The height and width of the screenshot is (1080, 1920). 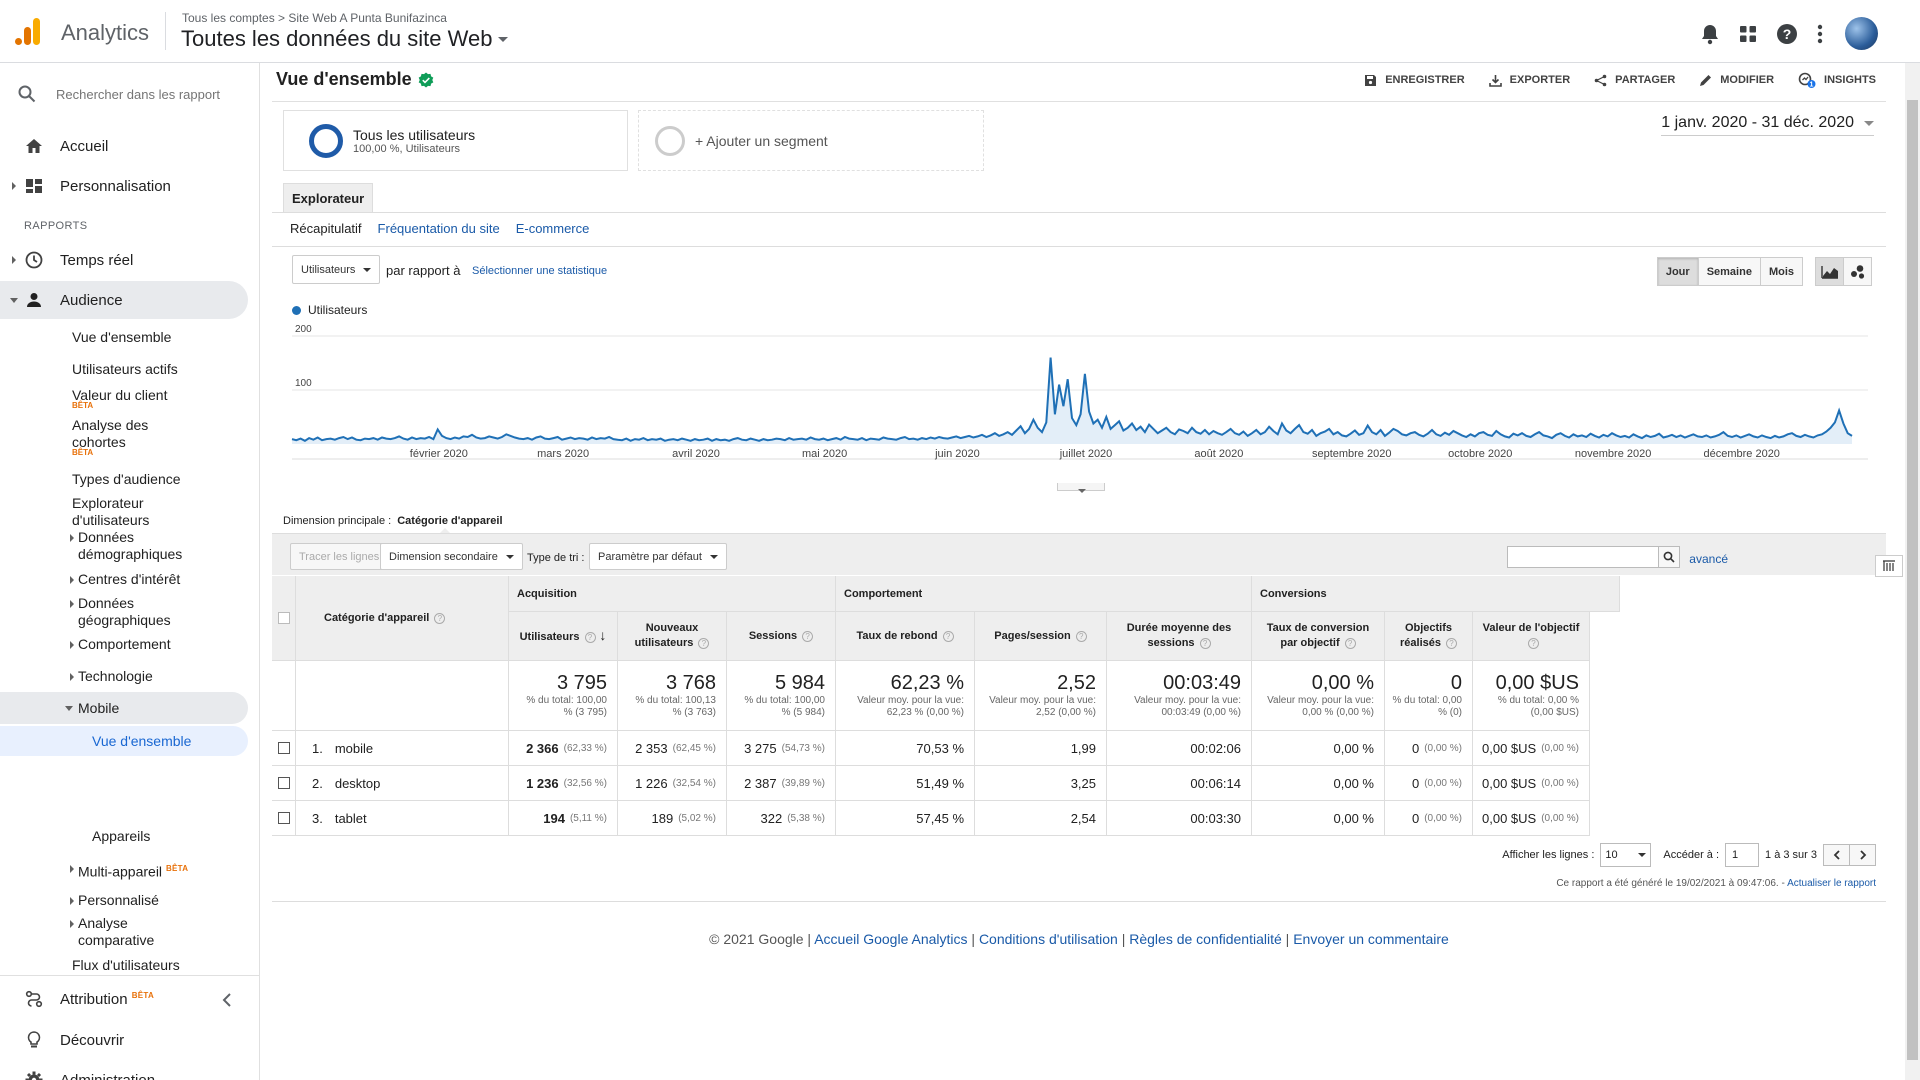 What do you see at coordinates (1836, 855) in the screenshot?
I see `prev-page-button` at bounding box center [1836, 855].